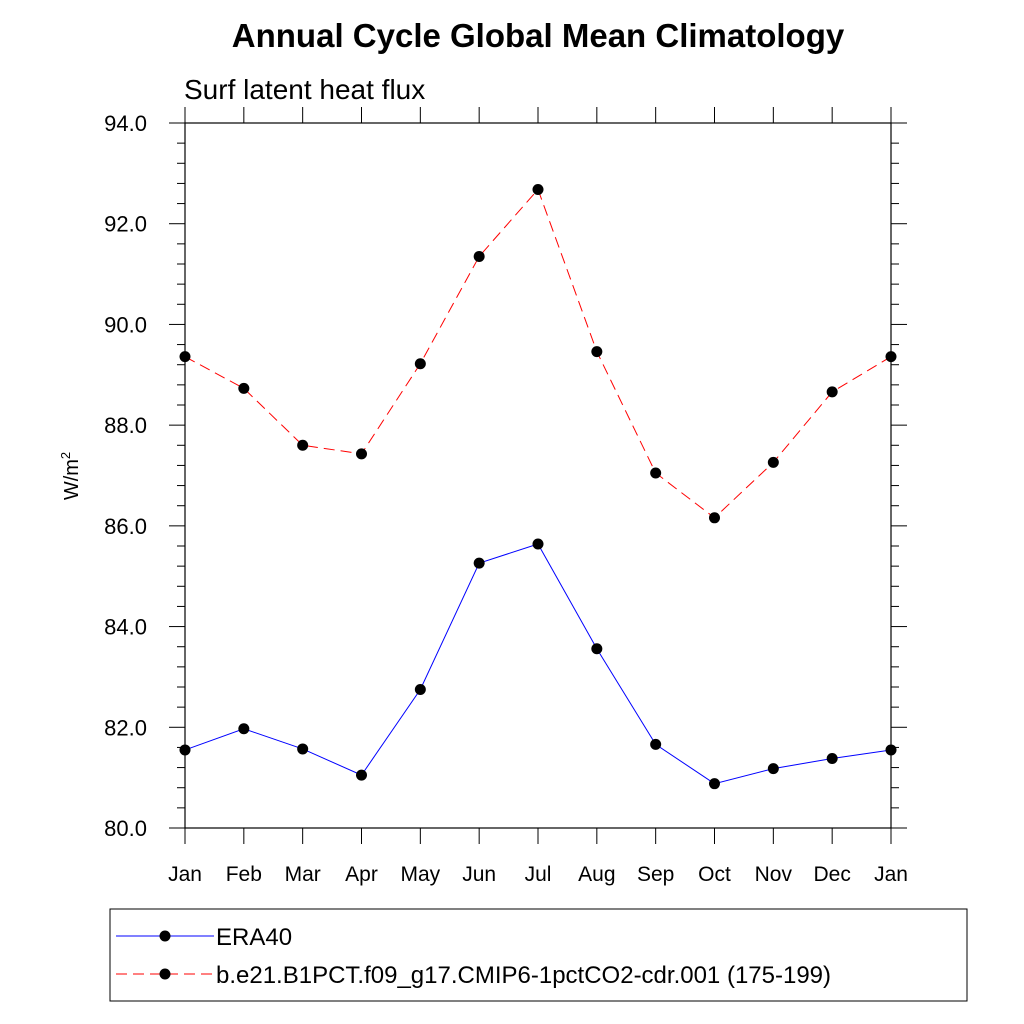 The width and height of the screenshot is (1024, 1024). What do you see at coordinates (125, 324) in the screenshot?
I see `y-tick-label: 90.0` at bounding box center [125, 324].